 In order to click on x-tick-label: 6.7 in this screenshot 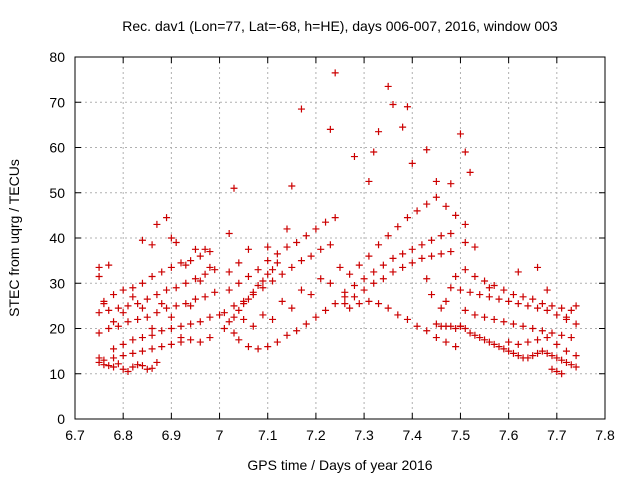, I will do `click(75, 435)`.